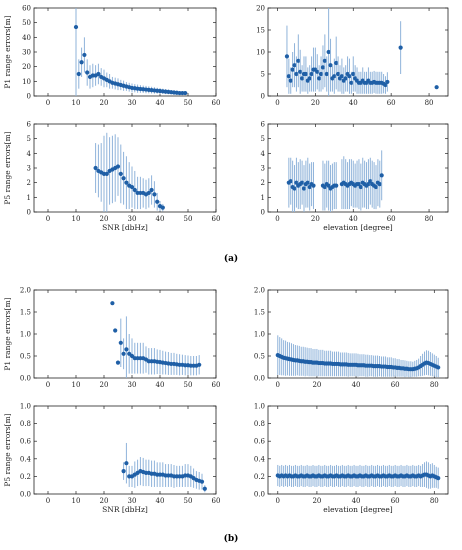 This screenshot has width=462, height=550. I want to click on y-tick-label: 60, so click(26, 9).